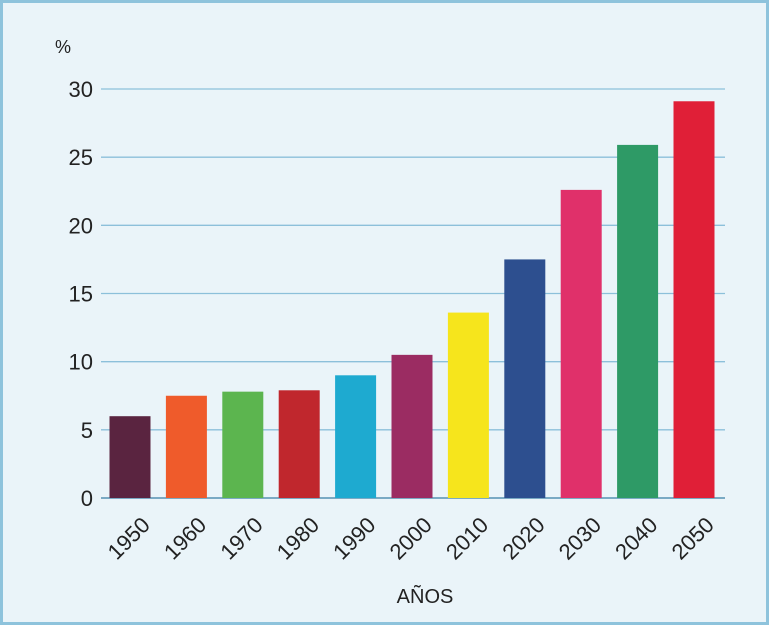 The image size is (769, 628). What do you see at coordinates (356, 436) in the screenshot?
I see `bar-1990` at bounding box center [356, 436].